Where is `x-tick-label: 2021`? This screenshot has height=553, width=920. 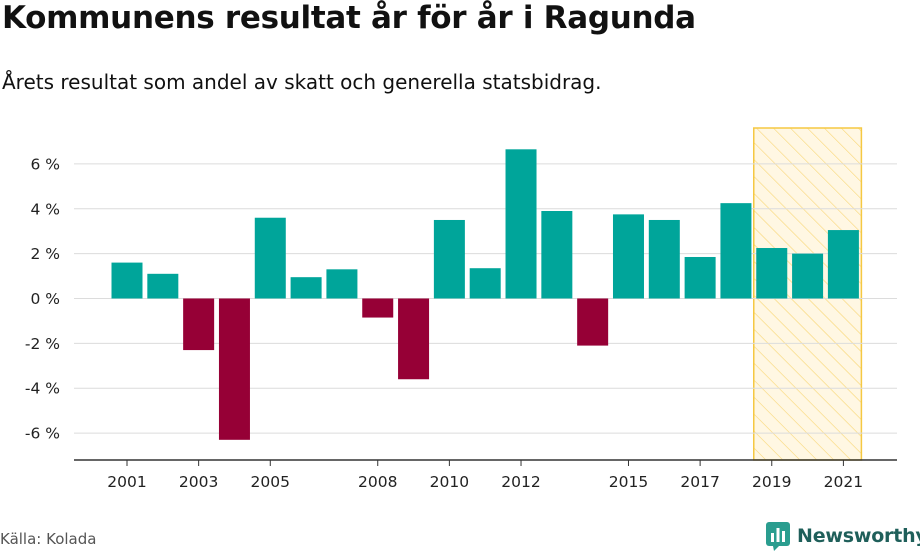
x-tick-label: 2021 is located at coordinates (843, 482).